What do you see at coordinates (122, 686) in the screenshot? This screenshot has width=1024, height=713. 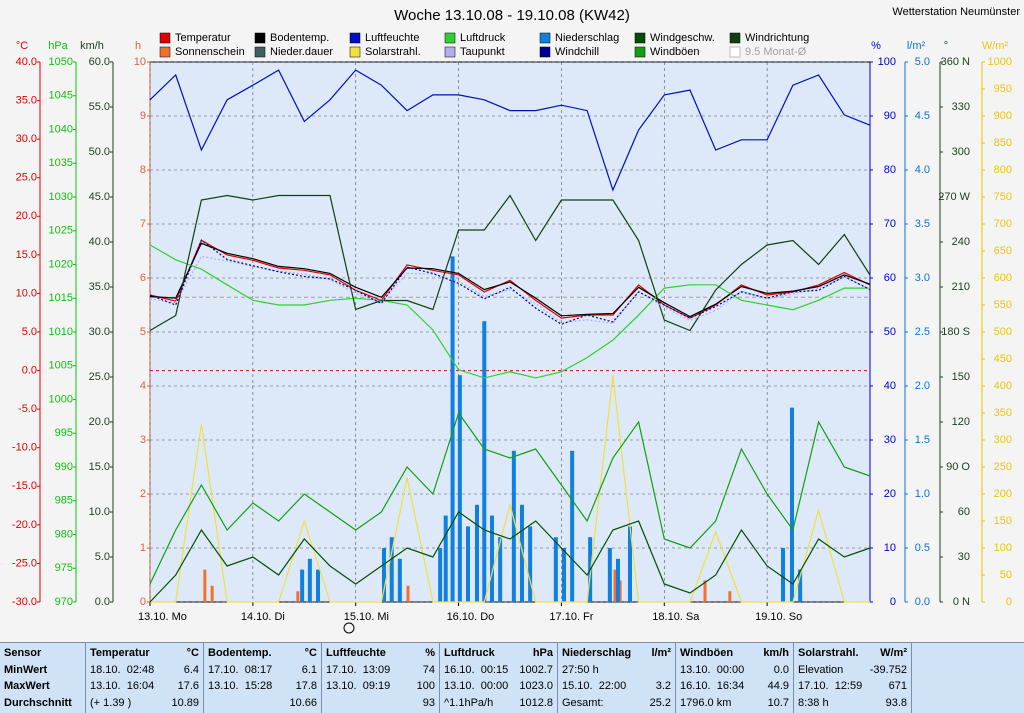 I see `cell-text: 13.10. 16:04` at bounding box center [122, 686].